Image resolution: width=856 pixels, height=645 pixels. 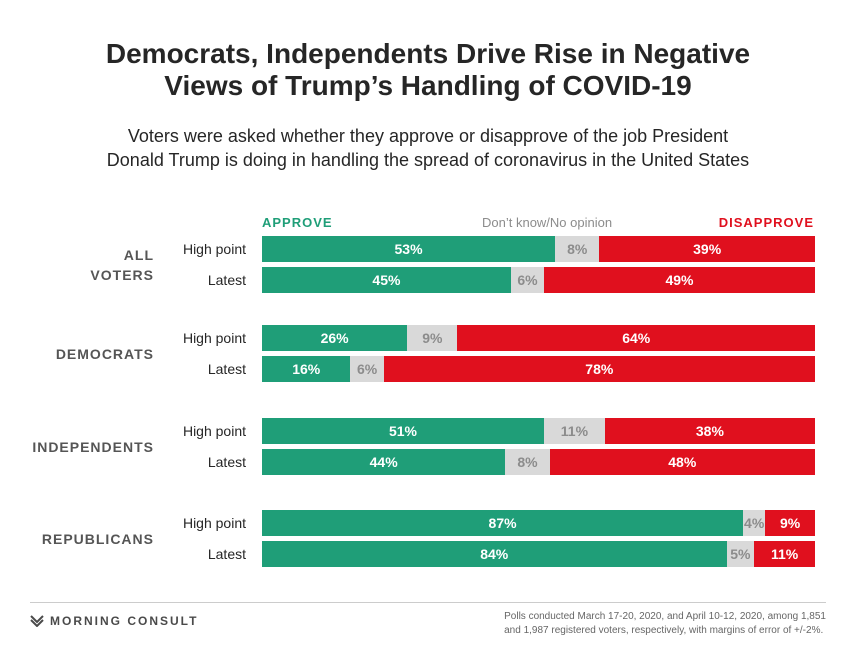 I want to click on disapprove-segment: 78%, so click(x=599, y=369).